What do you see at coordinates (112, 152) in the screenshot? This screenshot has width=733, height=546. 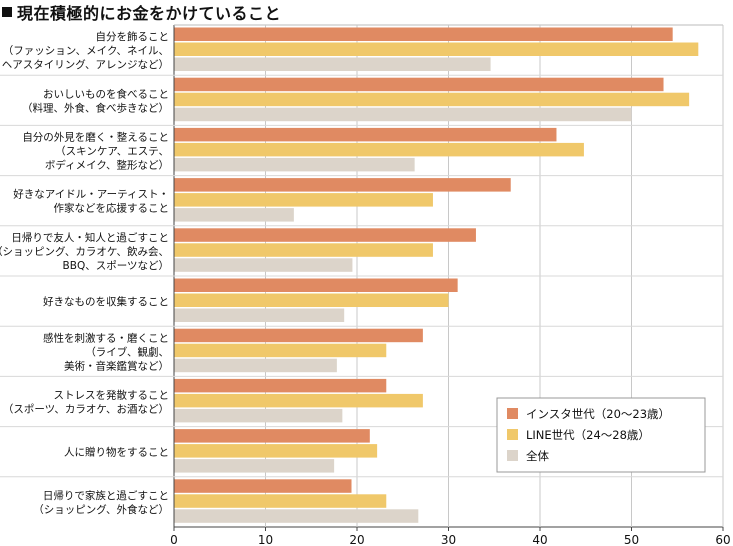 I see `category-label: （スキンケア、エステ、` at bounding box center [112, 152].